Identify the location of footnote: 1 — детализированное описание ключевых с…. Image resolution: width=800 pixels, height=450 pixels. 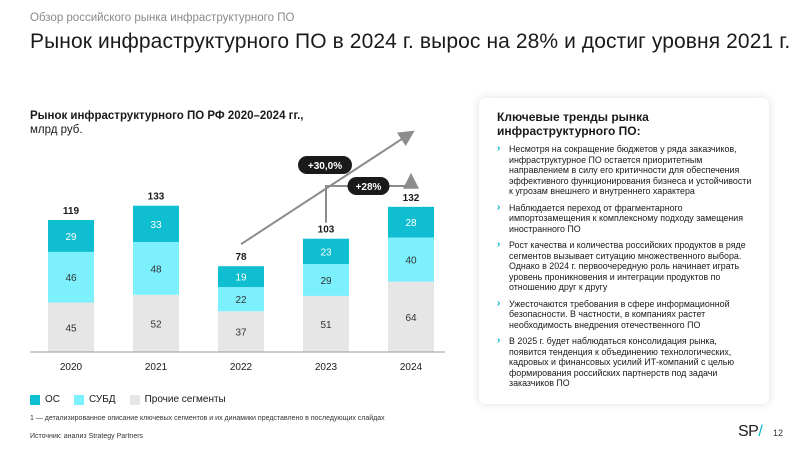
(207, 418).